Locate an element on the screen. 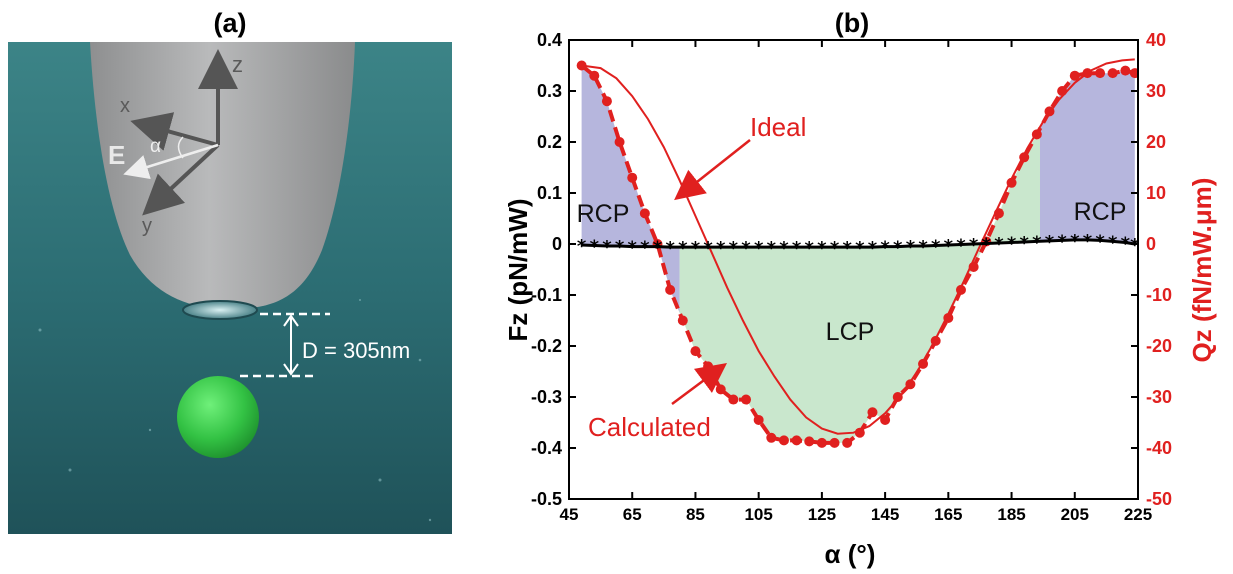  point-fz-14: * is located at coordinates (759, 248).